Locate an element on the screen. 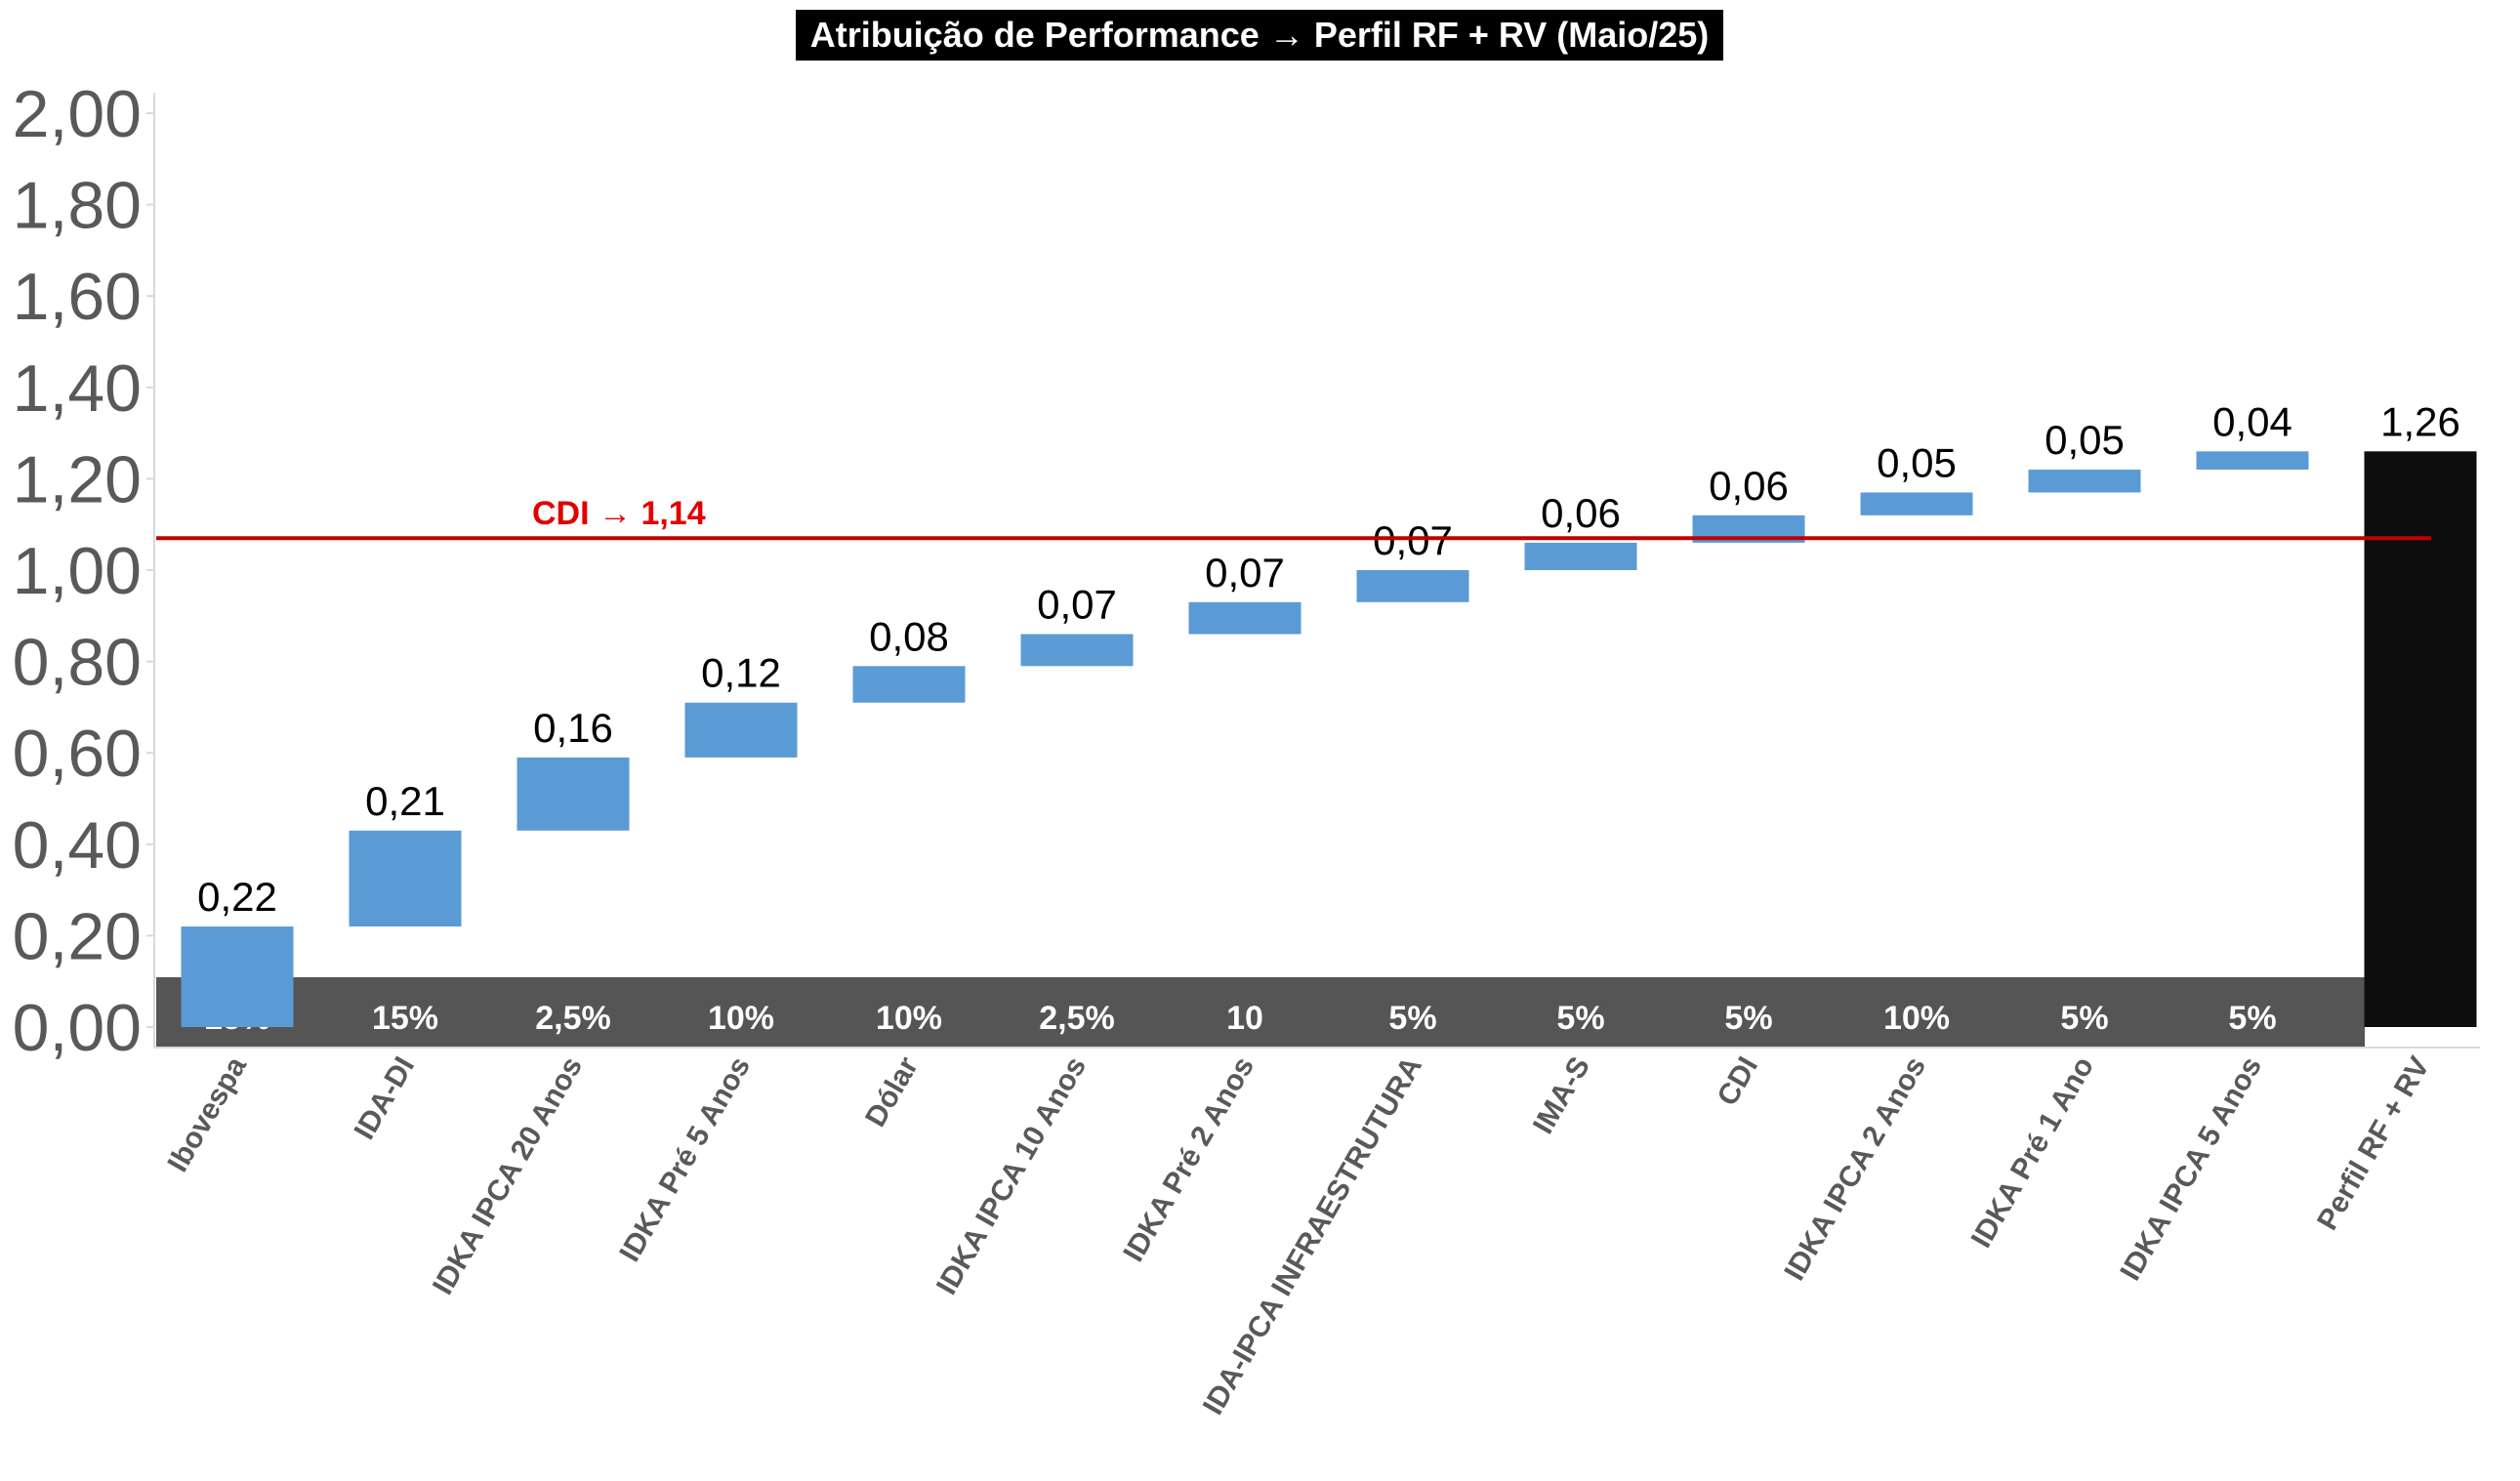  y-tick-label: 0,00 is located at coordinates (77, 1028).